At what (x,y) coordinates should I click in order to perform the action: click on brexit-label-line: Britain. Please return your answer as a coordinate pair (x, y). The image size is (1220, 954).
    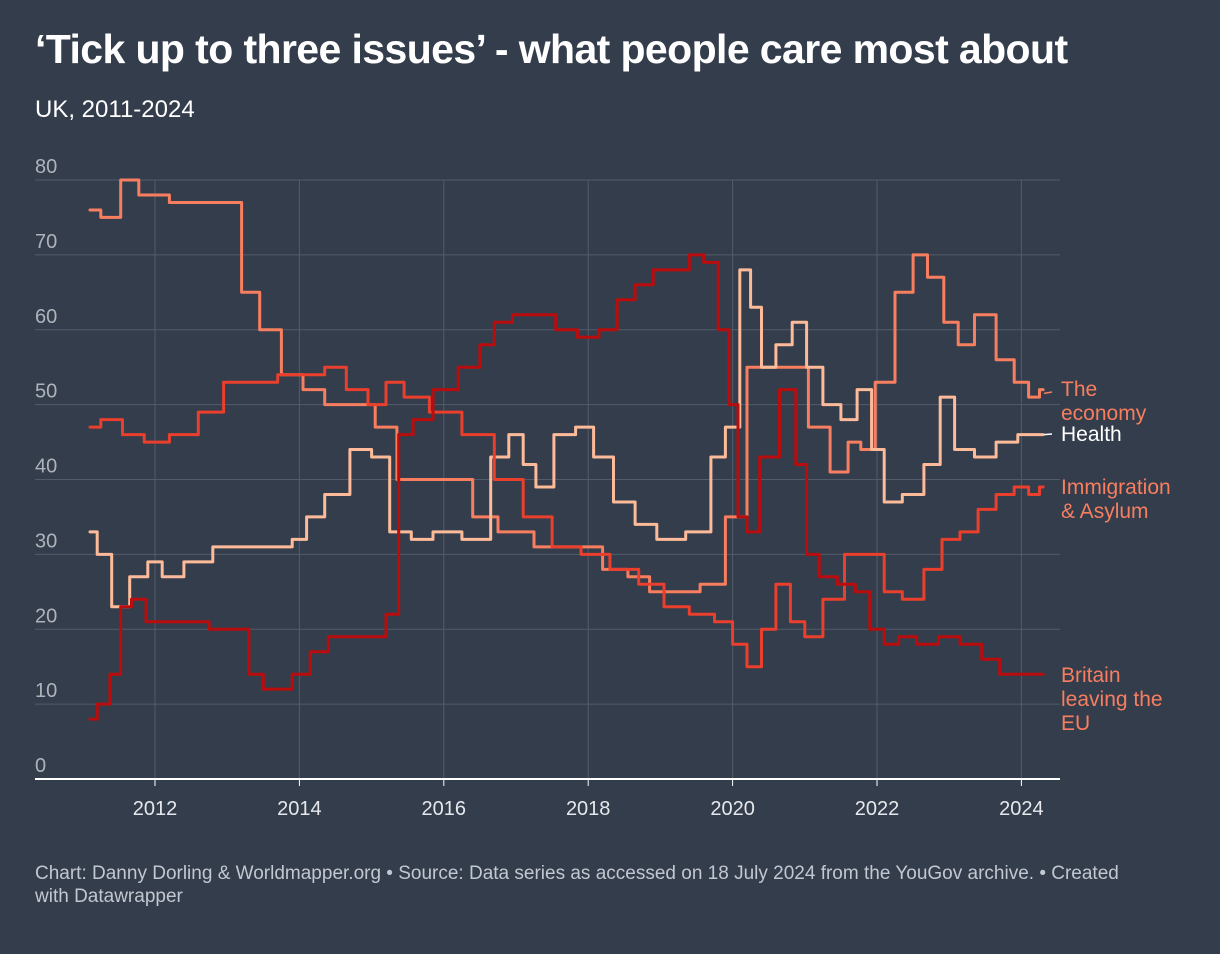
    Looking at the image, I should click on (1091, 675).